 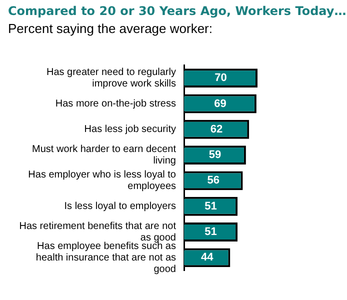 I want to click on y-tick-label: Has employer who is less loyal to employees, so click(x=102, y=181).